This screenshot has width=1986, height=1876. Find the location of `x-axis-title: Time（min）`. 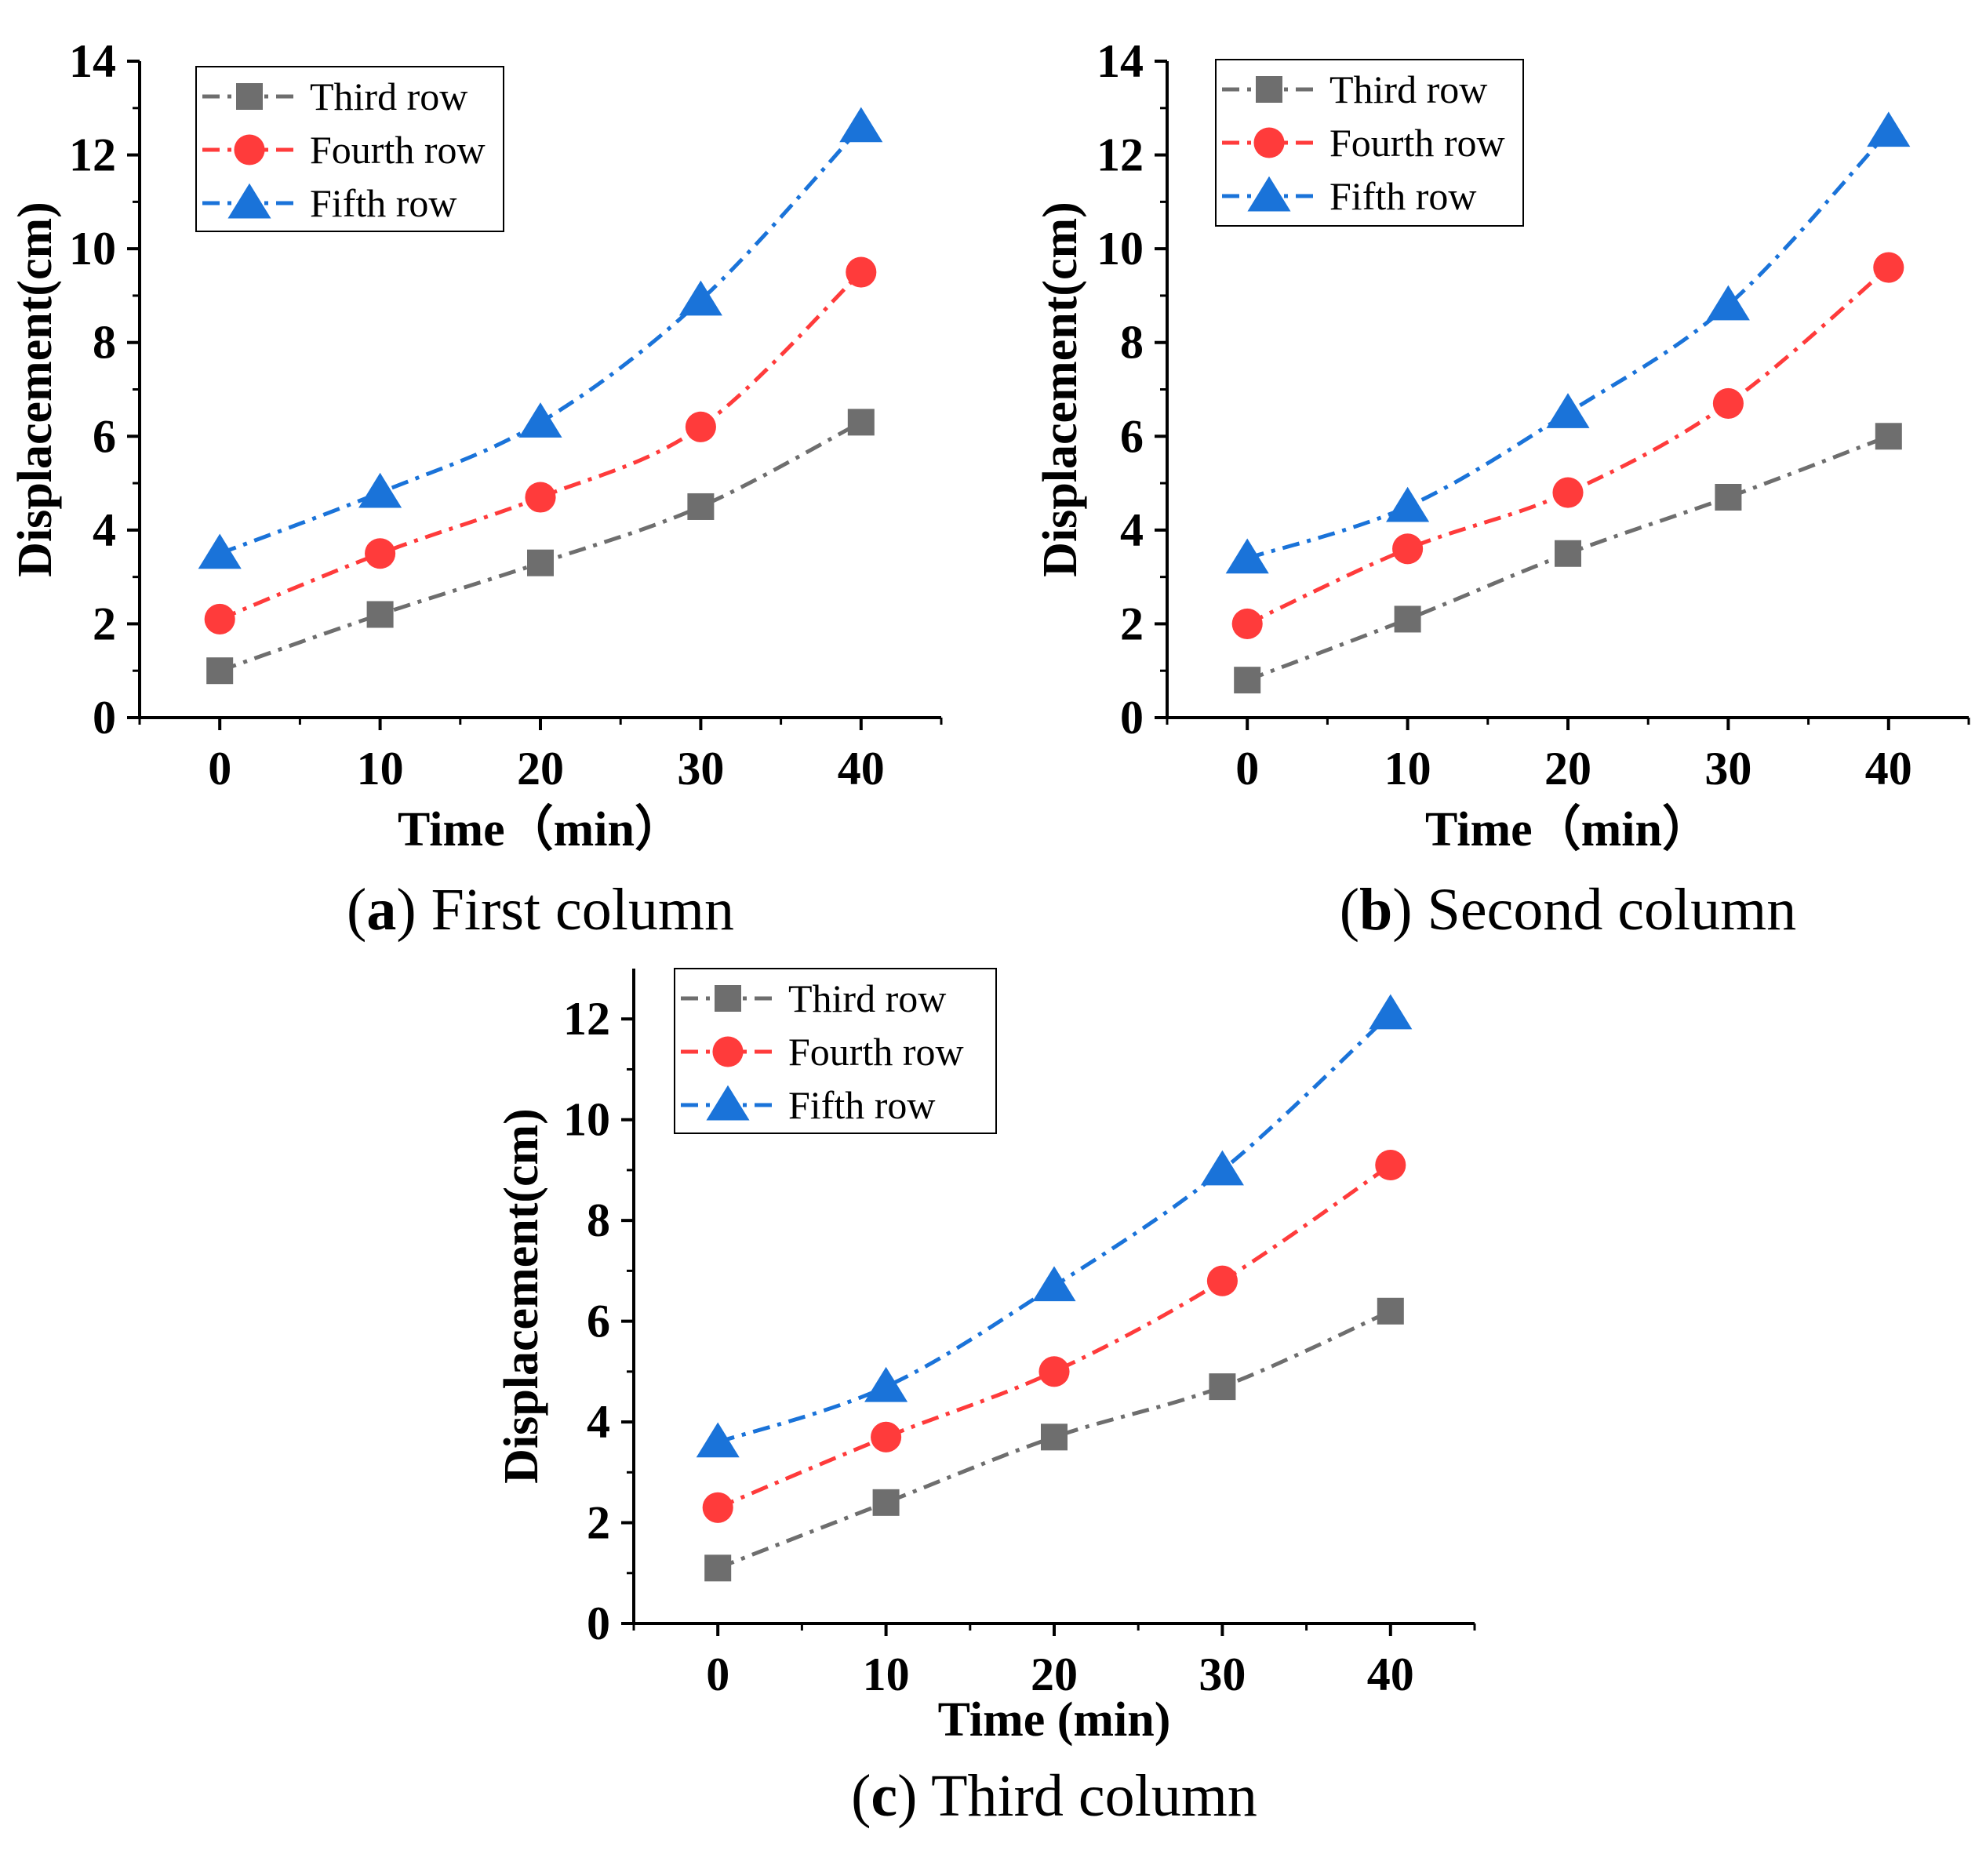

x-axis-title: Time（min） is located at coordinates (1568, 829).